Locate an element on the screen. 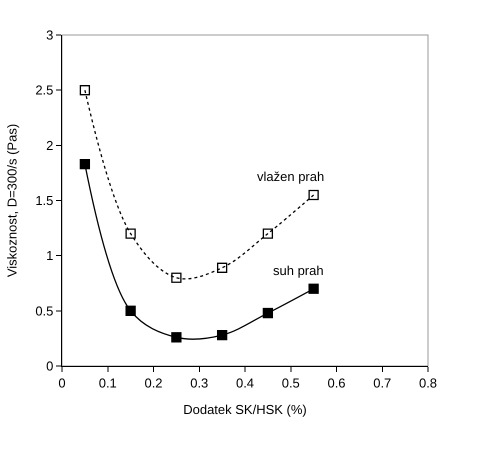 Image resolution: width=481 pixels, height=456 pixels. x-tick-label: 0.7 is located at coordinates (382, 383).